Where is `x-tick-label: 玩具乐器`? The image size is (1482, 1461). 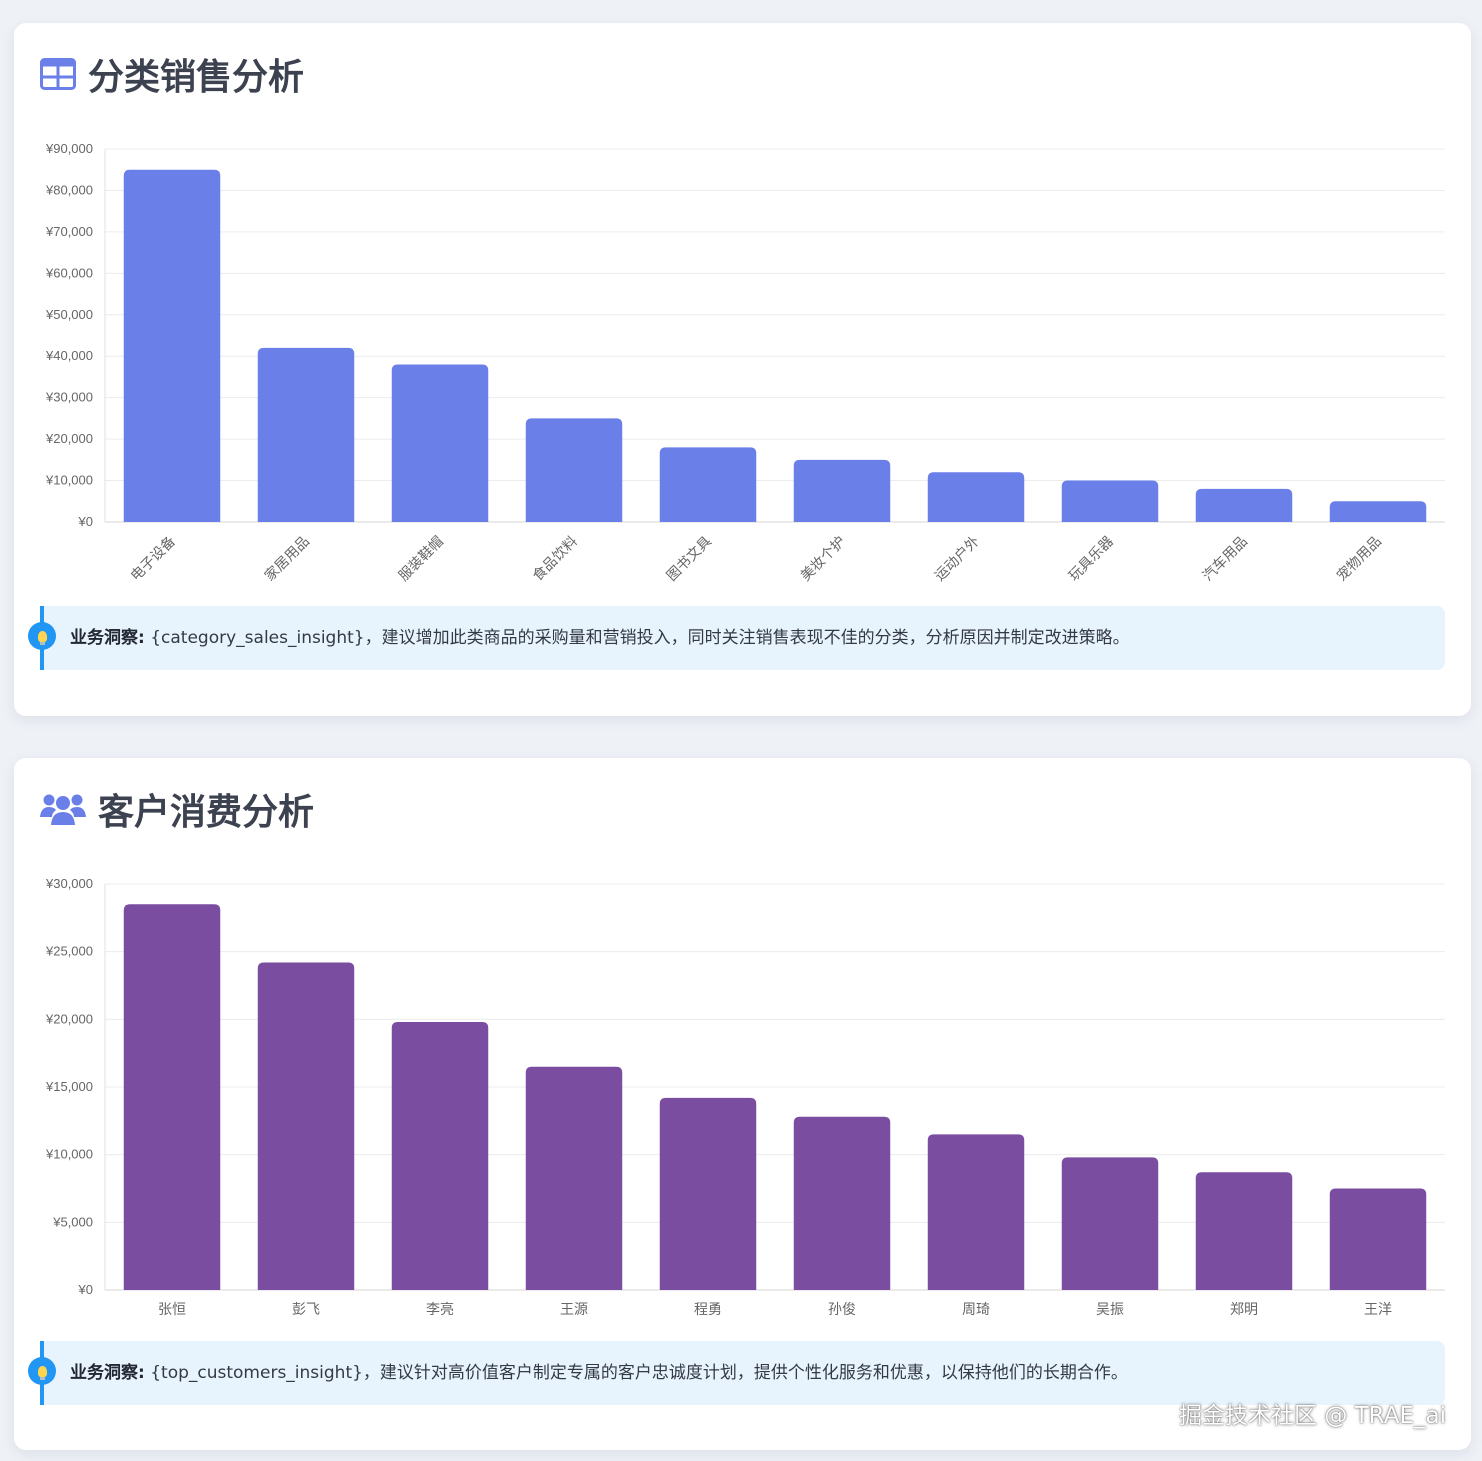 x-tick-label: 玩具乐器 is located at coordinates (1091, 559).